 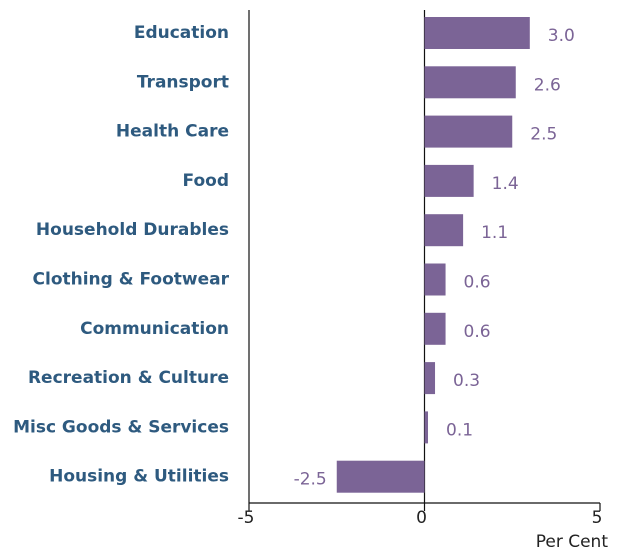 What do you see at coordinates (505, 184) in the screenshot?
I see `value-label: 1.4` at bounding box center [505, 184].